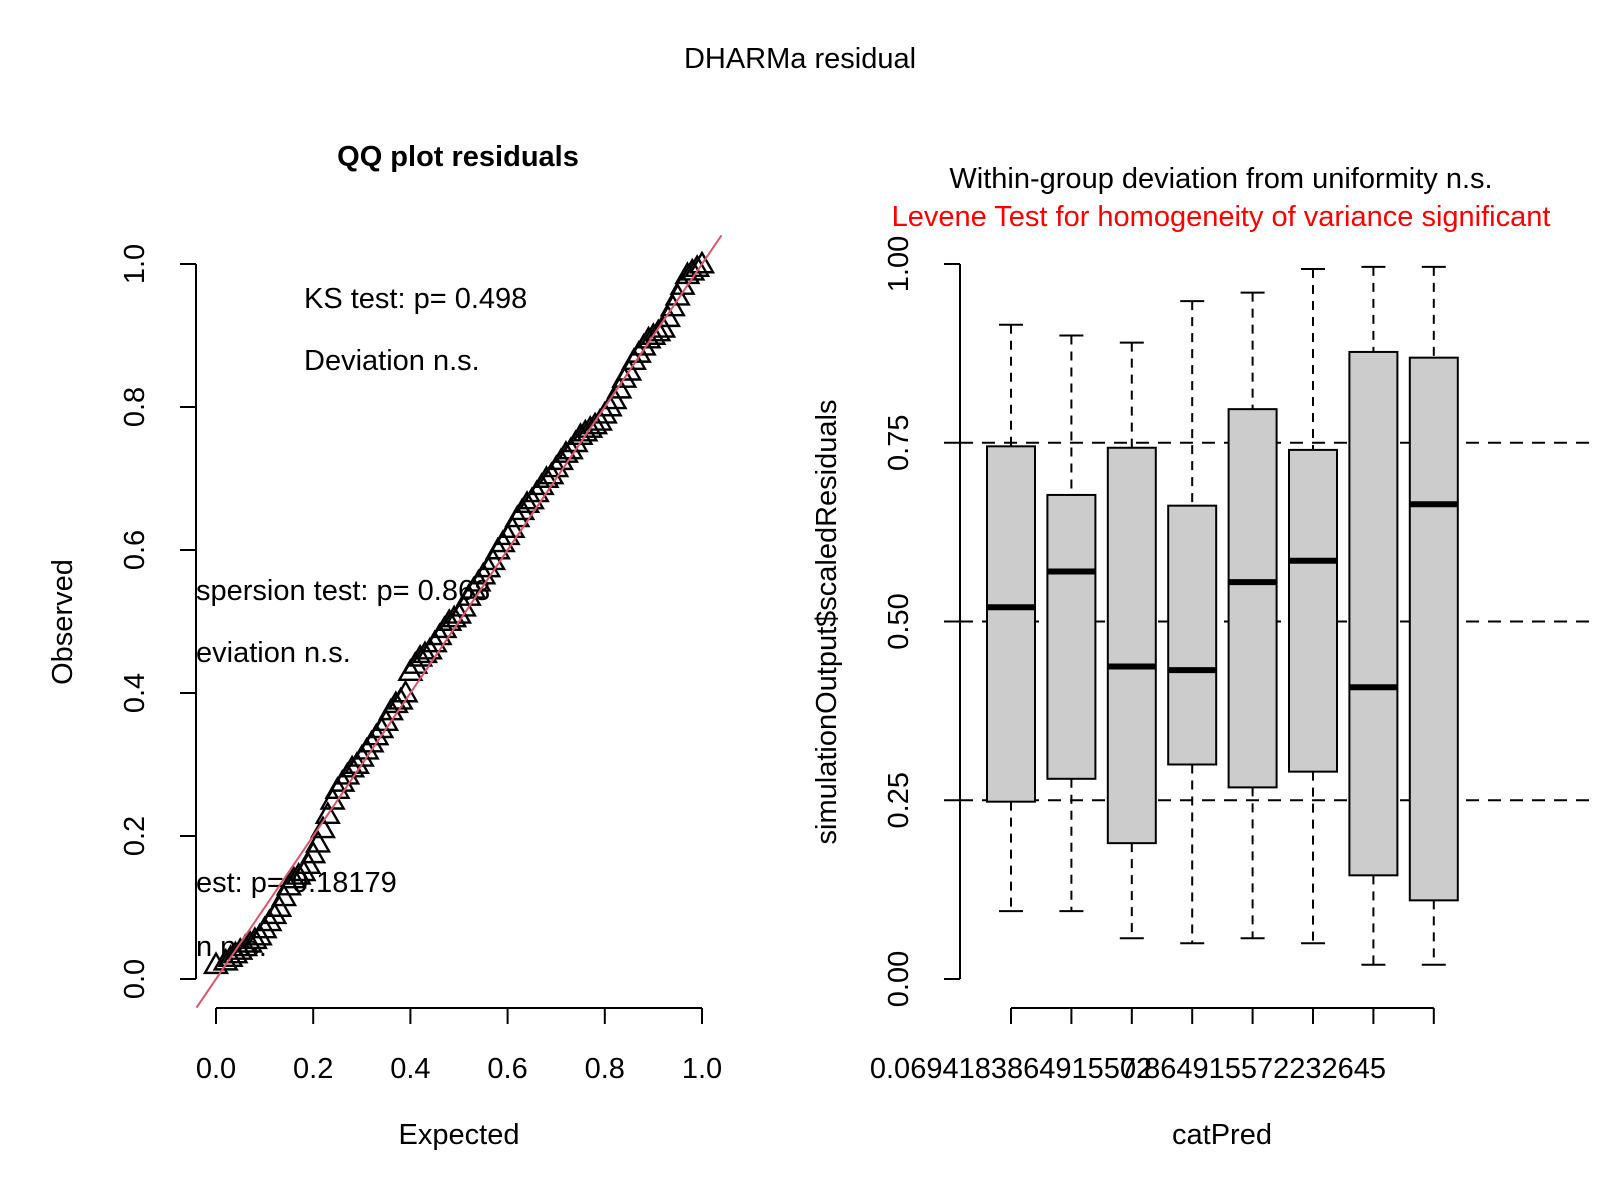 This screenshot has height=1200, width=1600. I want to click on figure-title: DHARMa residual, so click(800, 59).